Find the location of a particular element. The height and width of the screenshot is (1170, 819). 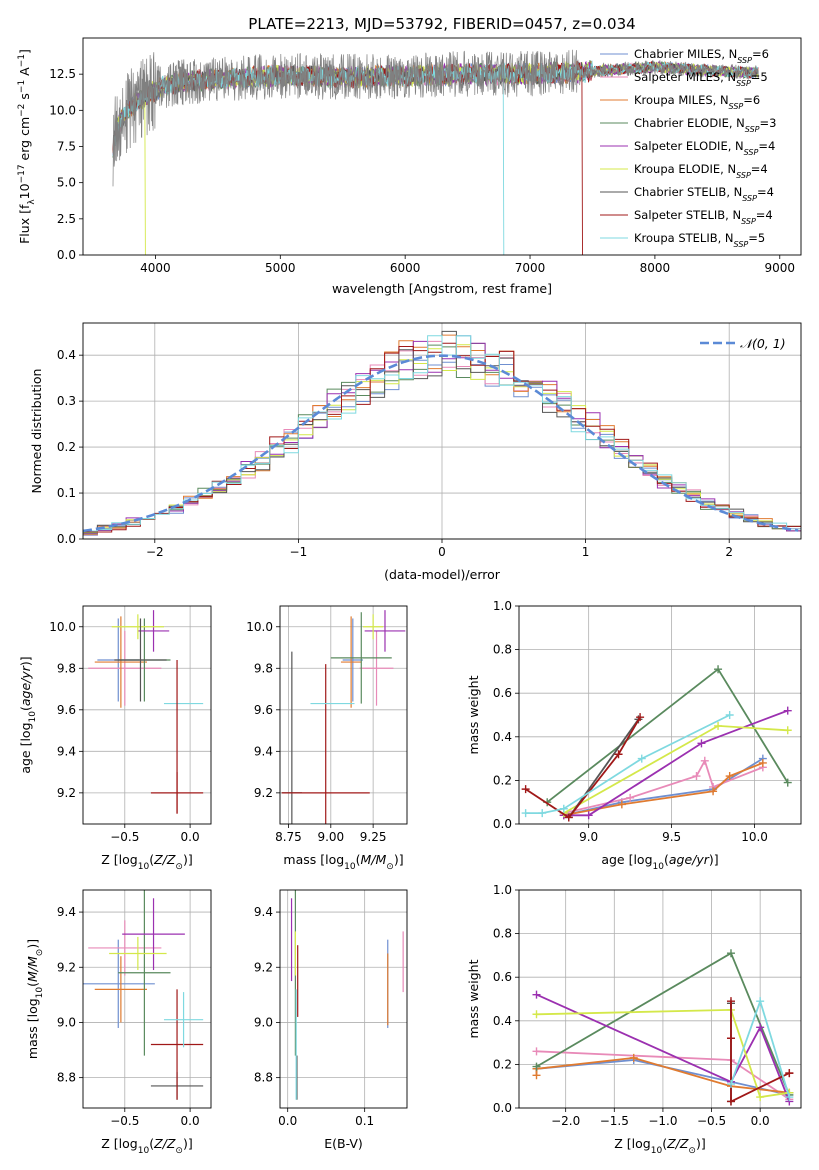

x-tick-label: −1 is located at coordinates (299, 552).